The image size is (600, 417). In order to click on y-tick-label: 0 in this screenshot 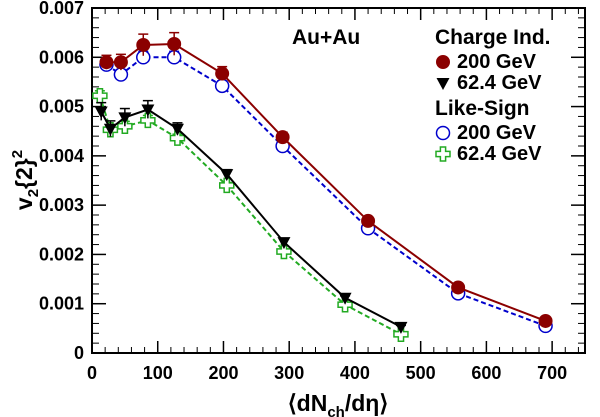, I will do `click(79, 353)`.